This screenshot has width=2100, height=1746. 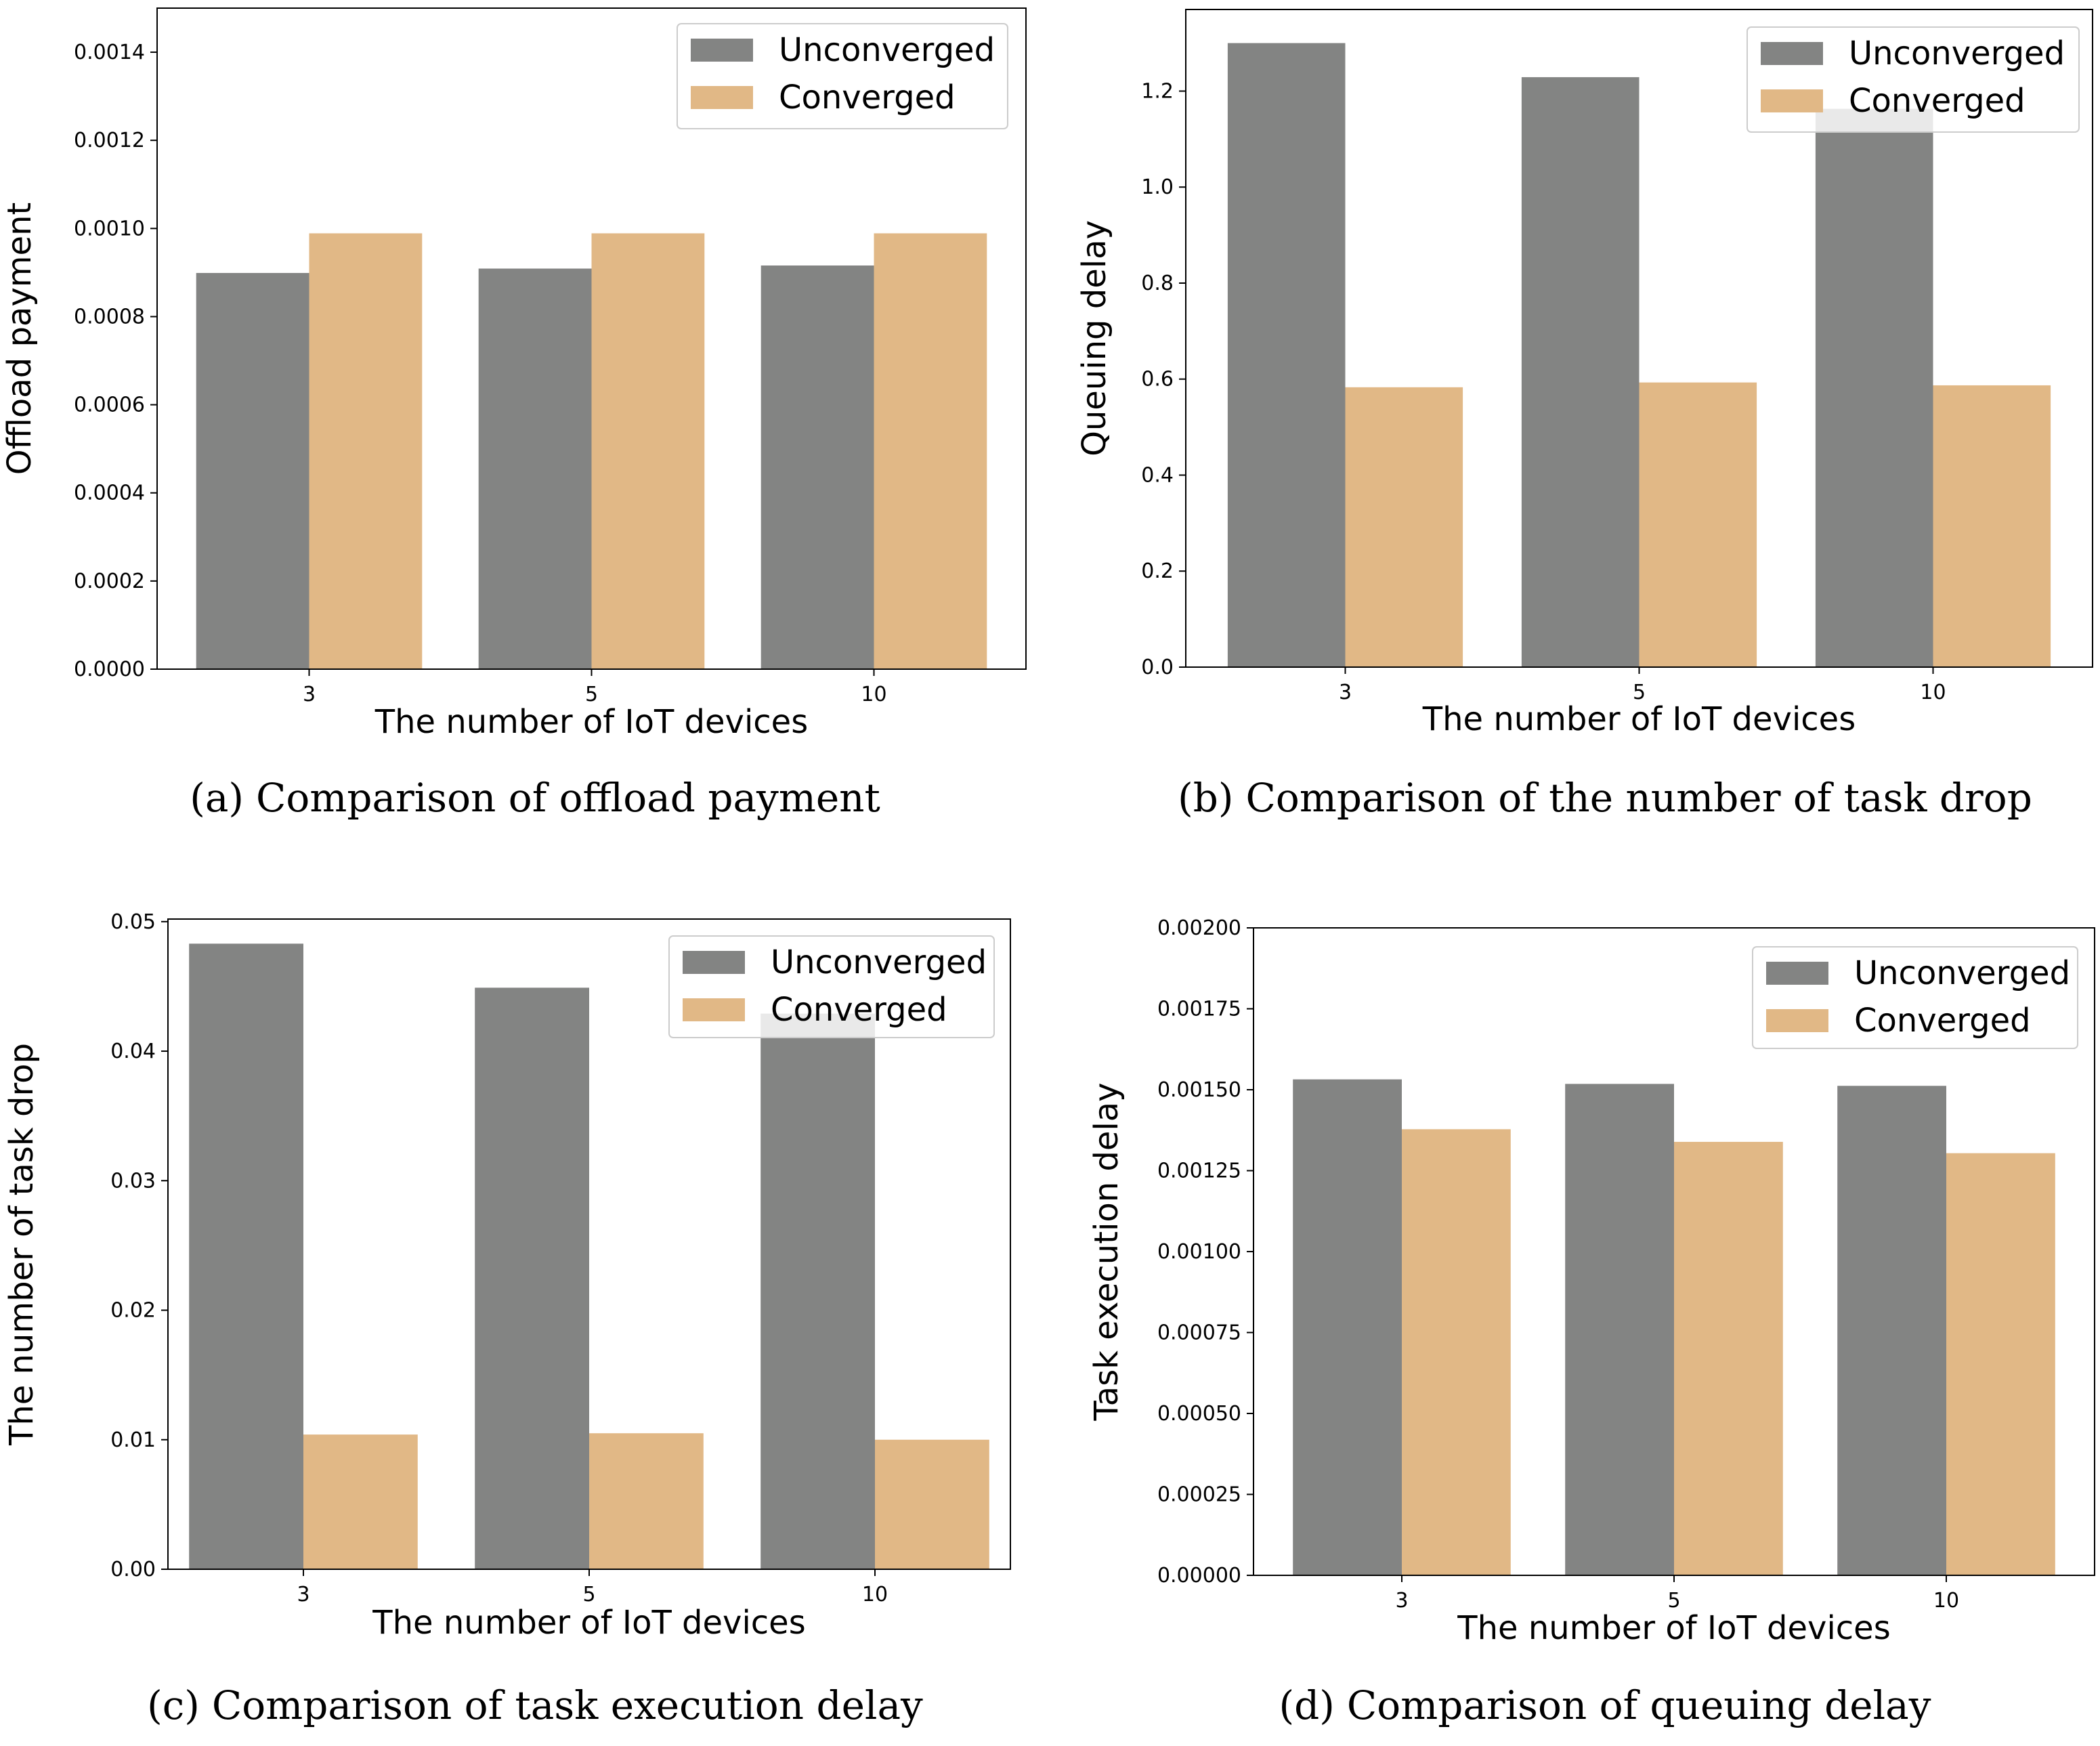 I want to click on y-tick-label: 0.0008, so click(x=109, y=316).